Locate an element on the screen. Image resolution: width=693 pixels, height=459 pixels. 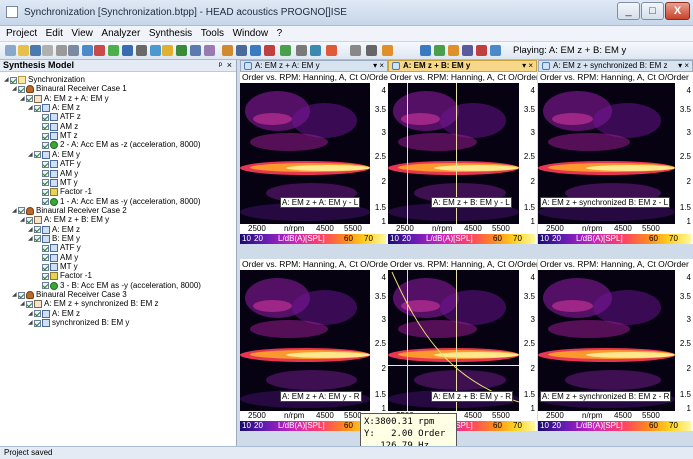
minimize-button: _ is located at coordinates (628, 11).